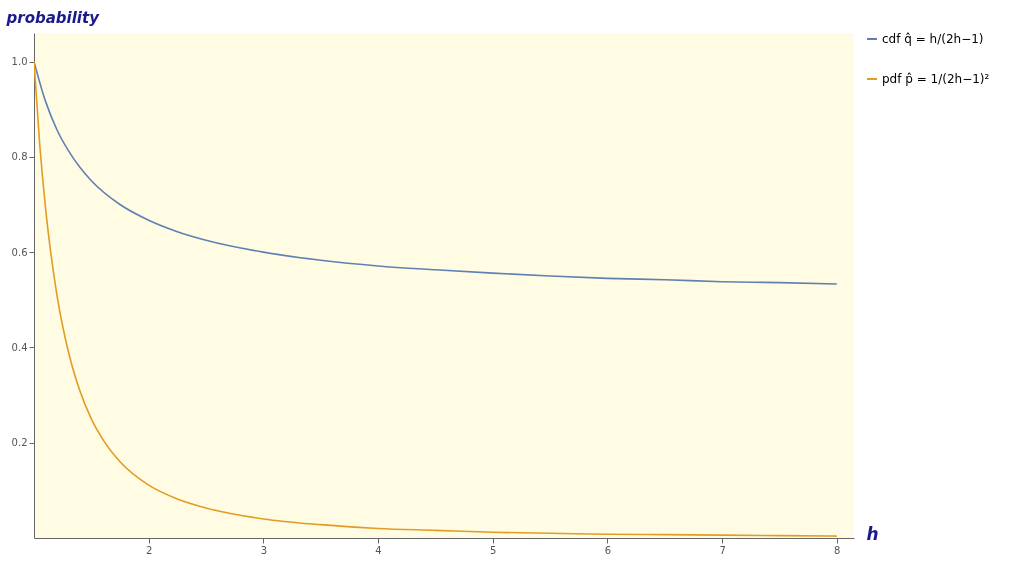 The width and height of the screenshot is (1023, 562). What do you see at coordinates (872, 533) in the screenshot?
I see `x-axis-title: h` at bounding box center [872, 533].